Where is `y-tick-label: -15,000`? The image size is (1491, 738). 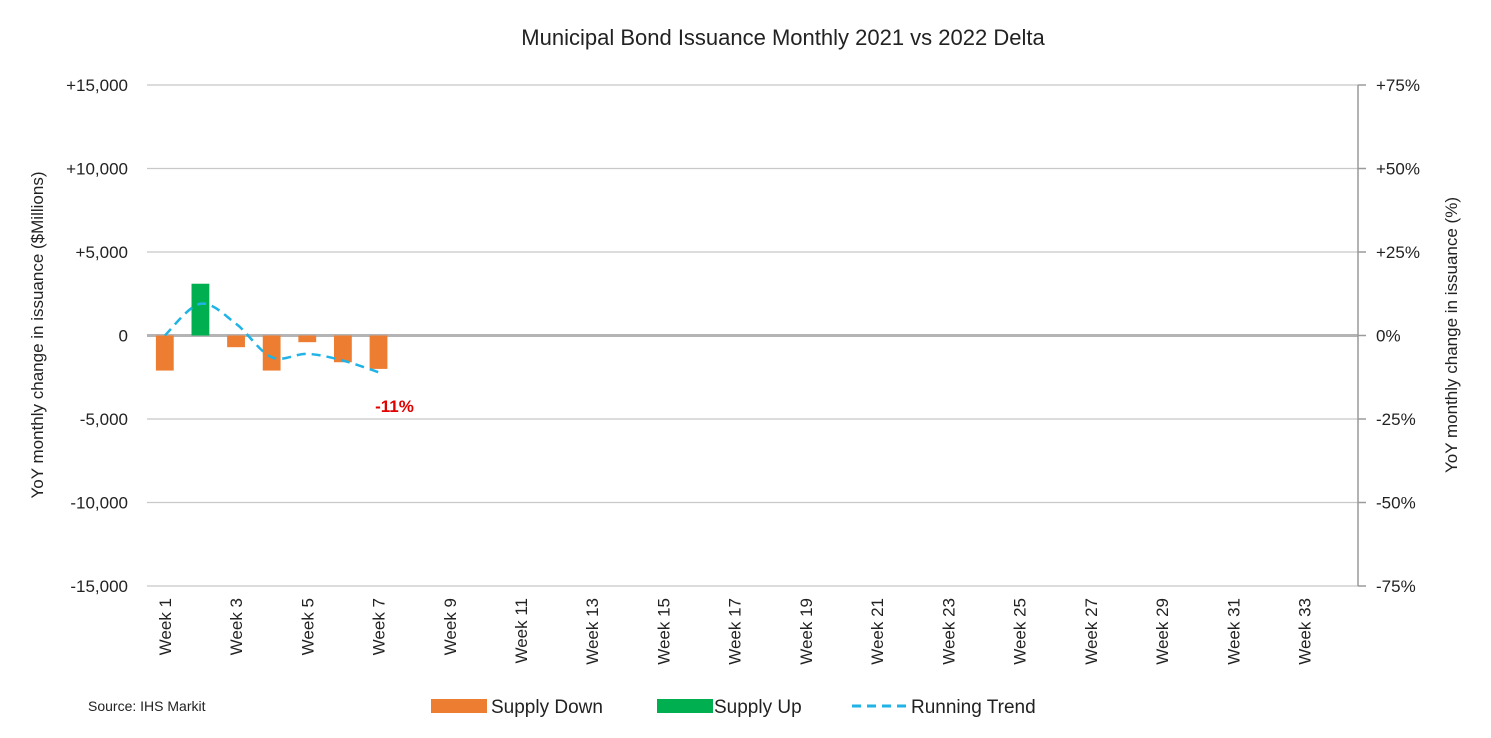
y-tick-label: -15,000 is located at coordinates (99, 586).